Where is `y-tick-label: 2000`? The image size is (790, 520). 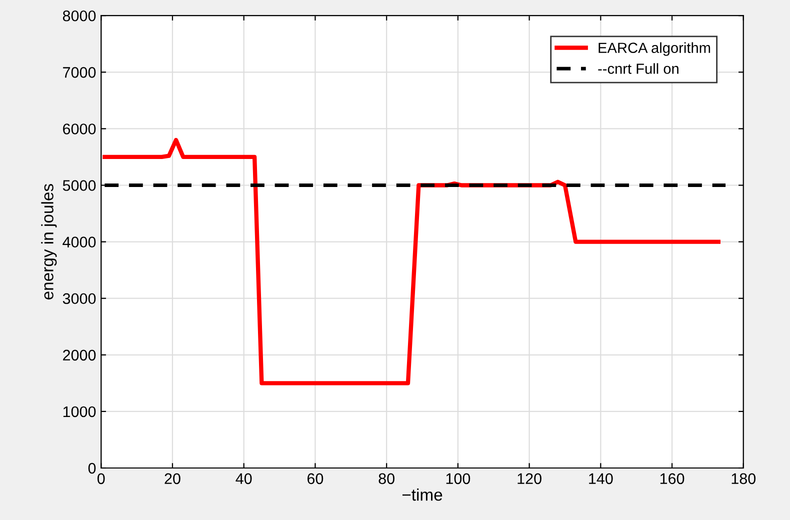
y-tick-label: 2000 is located at coordinates (79, 355).